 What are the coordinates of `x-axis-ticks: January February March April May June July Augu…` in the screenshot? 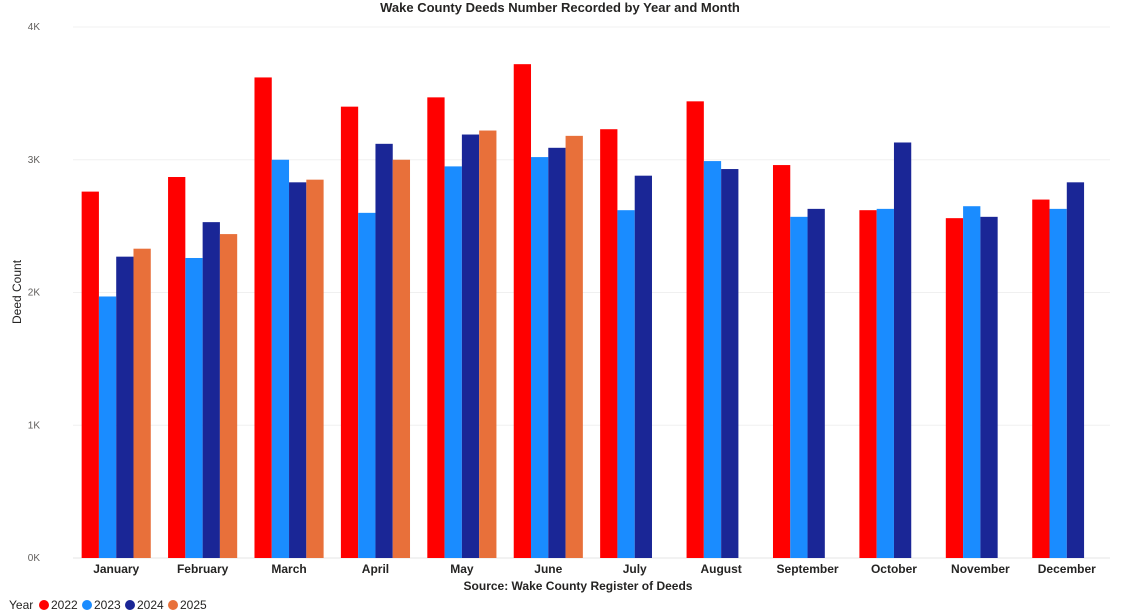 It's located at (594, 569).